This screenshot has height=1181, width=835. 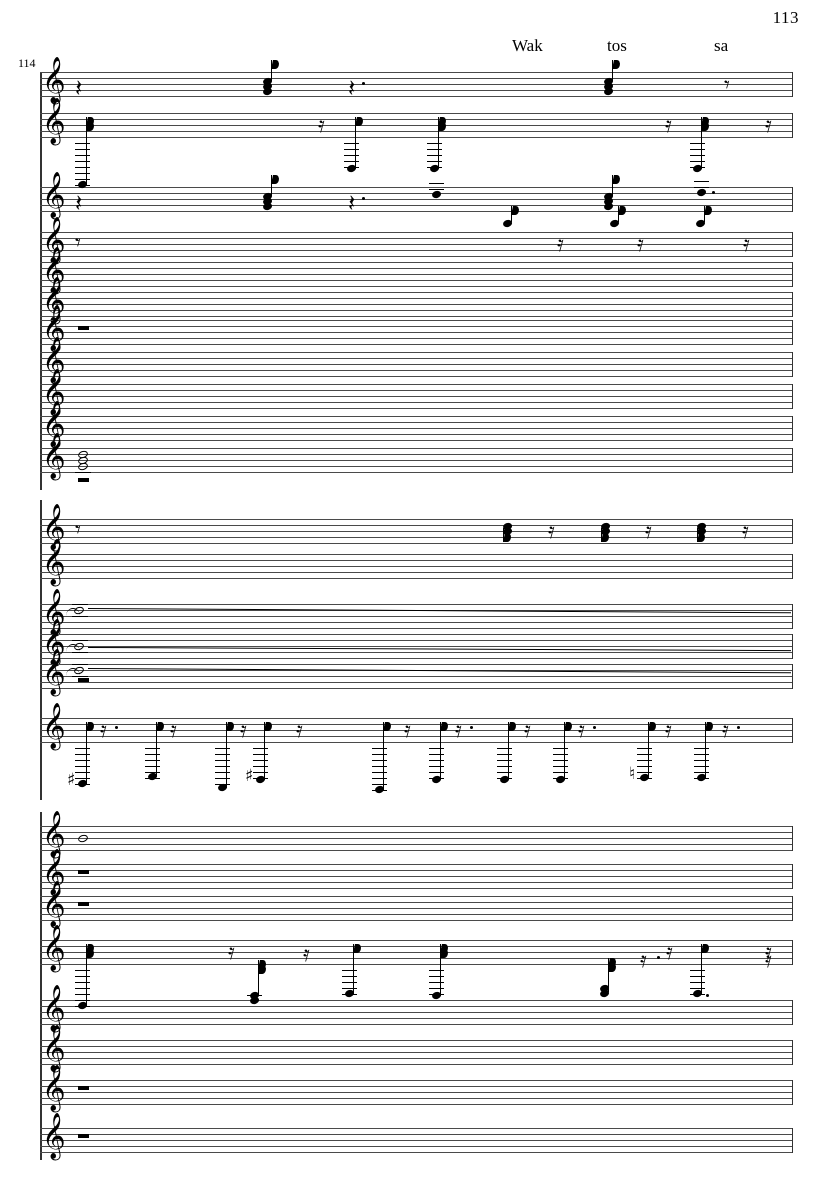 What do you see at coordinates (79, 203) in the screenshot?
I see `quarter-rest: 𝄽` at bounding box center [79, 203].